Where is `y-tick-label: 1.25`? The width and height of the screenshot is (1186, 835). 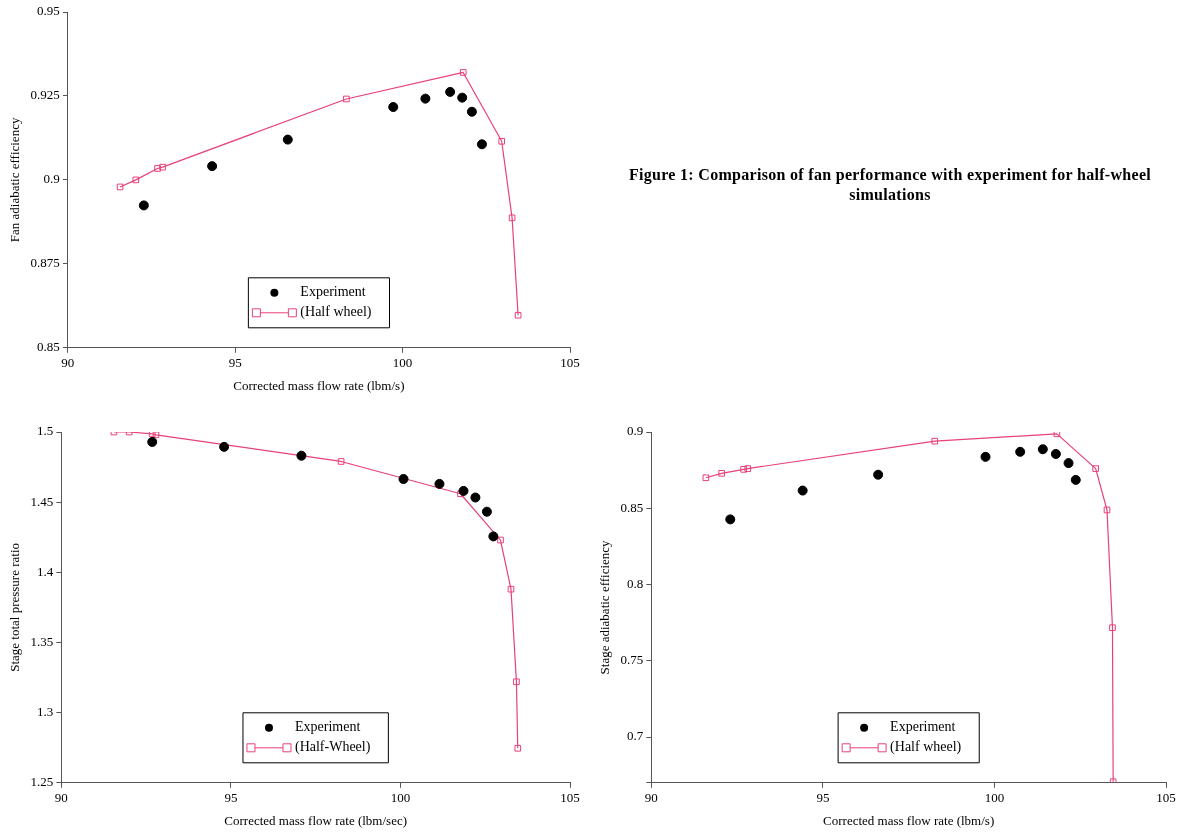 y-tick-label: 1.25 is located at coordinates (42, 782).